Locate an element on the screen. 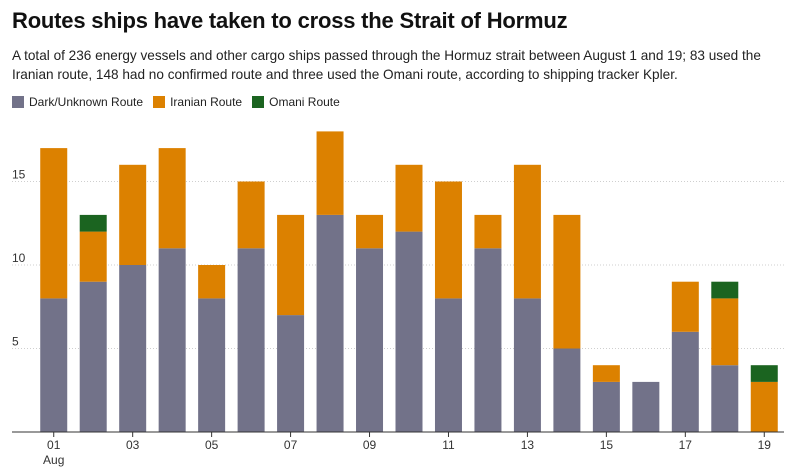 This screenshot has height=475, width=805. bar-15-iranian-route is located at coordinates (606, 373).